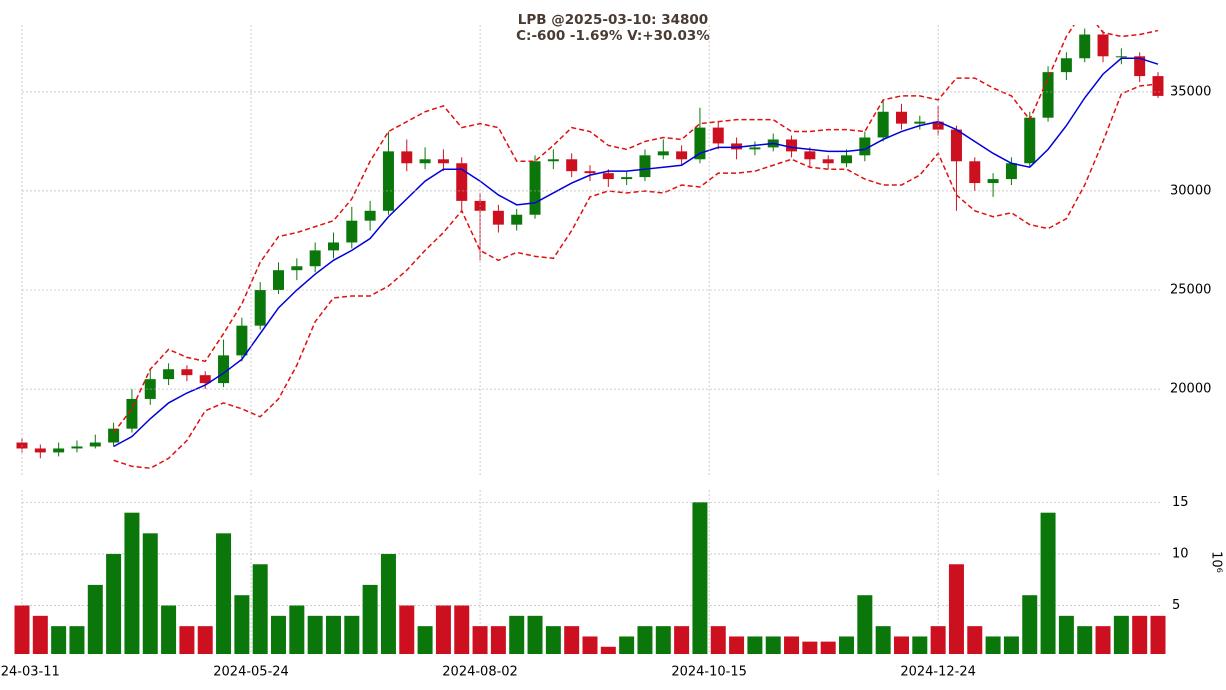 This screenshot has height=690, width=1226. Describe the element at coordinates (938, 672) in the screenshot. I see `x-tick-label: 2024-12-24` at that location.